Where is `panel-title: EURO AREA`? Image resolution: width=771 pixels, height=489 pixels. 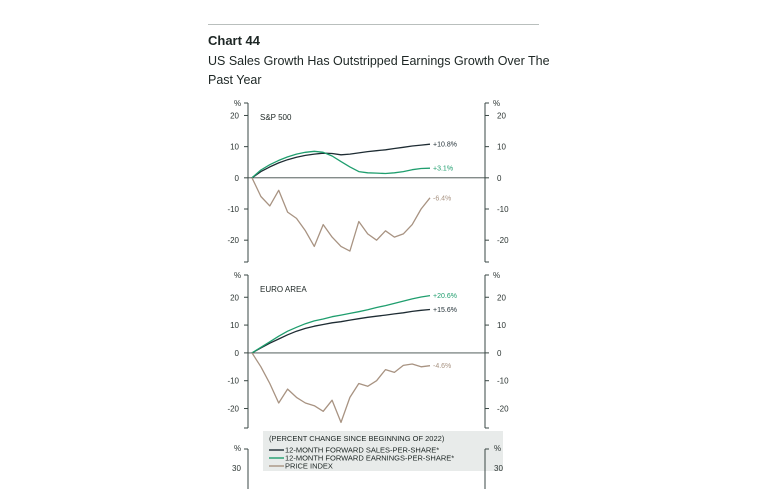 panel-title: EURO AREA is located at coordinates (283, 289).